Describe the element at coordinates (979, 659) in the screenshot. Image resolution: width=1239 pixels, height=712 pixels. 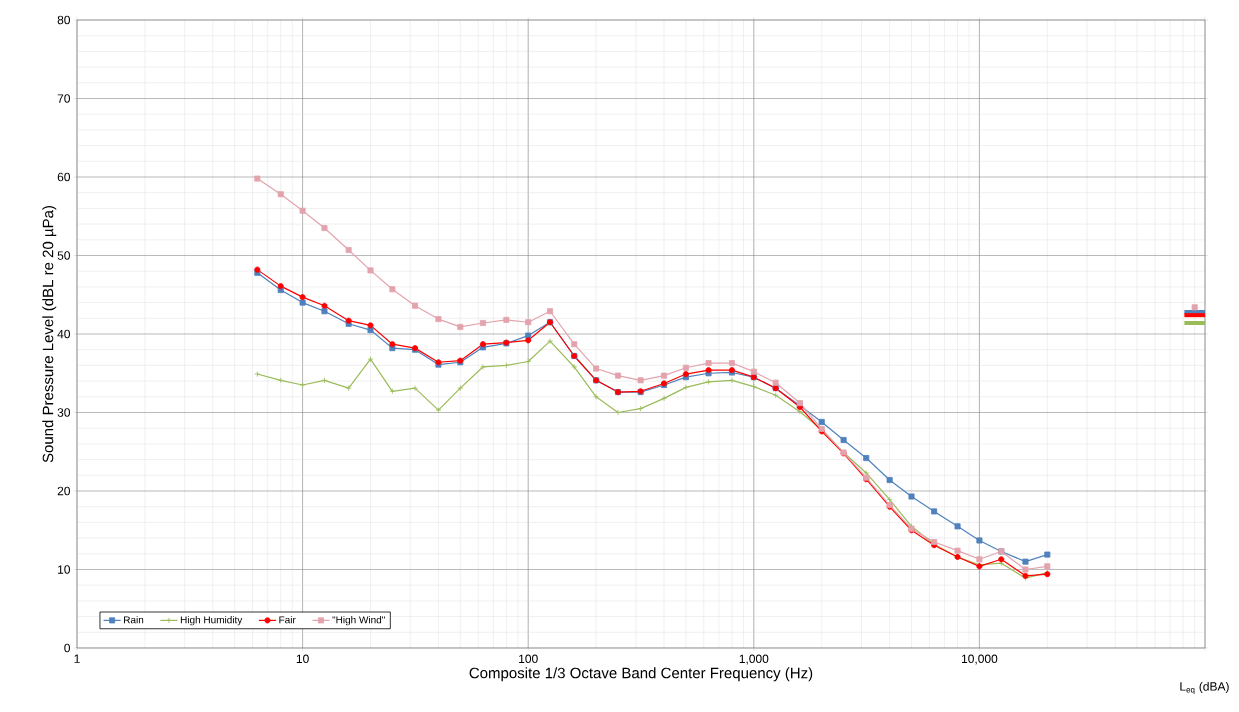
I see `x-tick-label: 10,000` at that location.